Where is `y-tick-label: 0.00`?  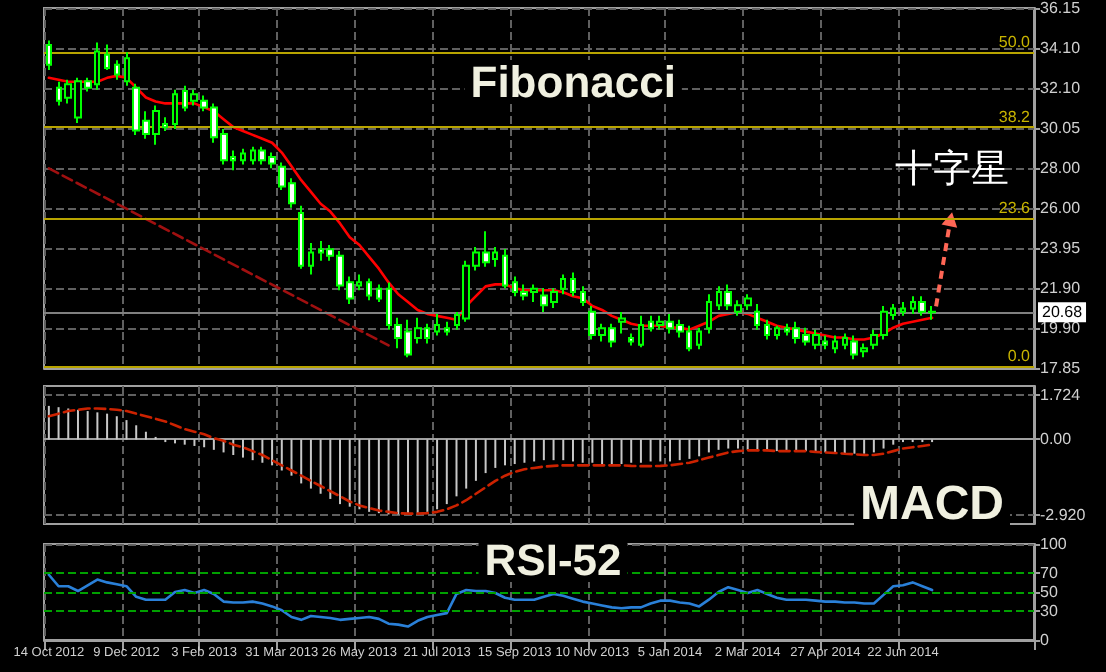 y-tick-label: 0.00 is located at coordinates (1056, 439).